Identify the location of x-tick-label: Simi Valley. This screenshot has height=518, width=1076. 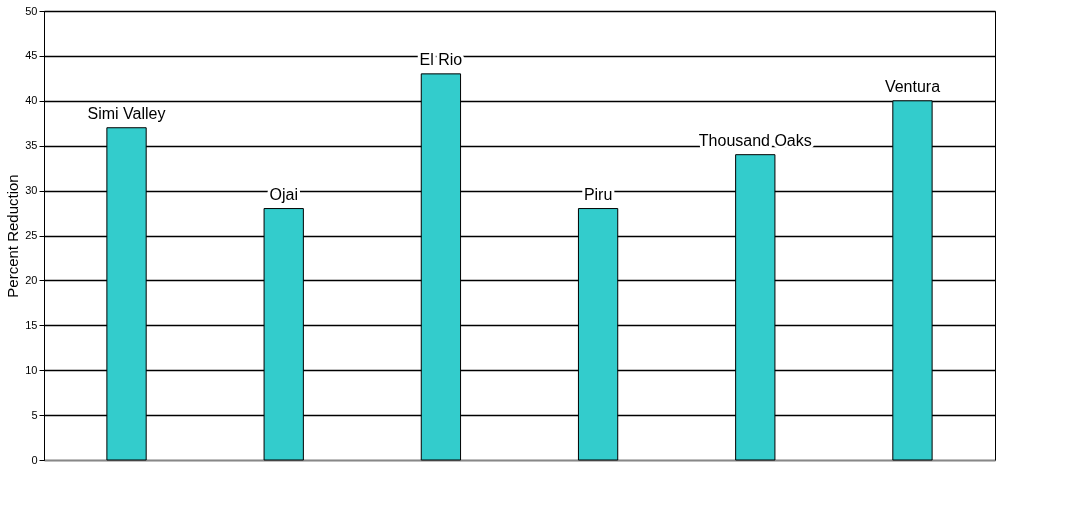
(126, 113).